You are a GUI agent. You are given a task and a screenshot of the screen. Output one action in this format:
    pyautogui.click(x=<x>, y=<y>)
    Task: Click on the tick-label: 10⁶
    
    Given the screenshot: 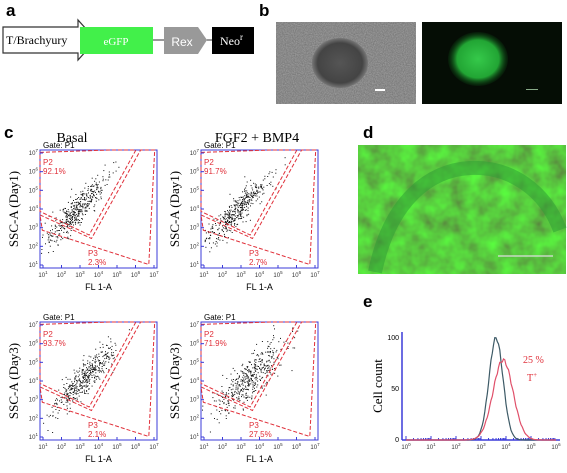 What is the action you would take?
    pyautogui.click(x=297, y=446)
    